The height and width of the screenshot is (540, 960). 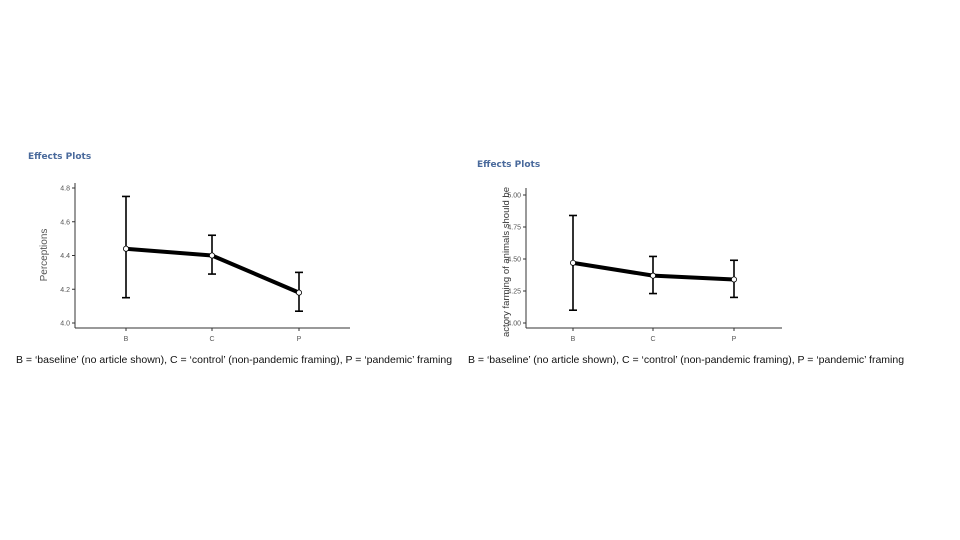 I want to click on y-tick-label: 4.50, so click(x=514, y=260).